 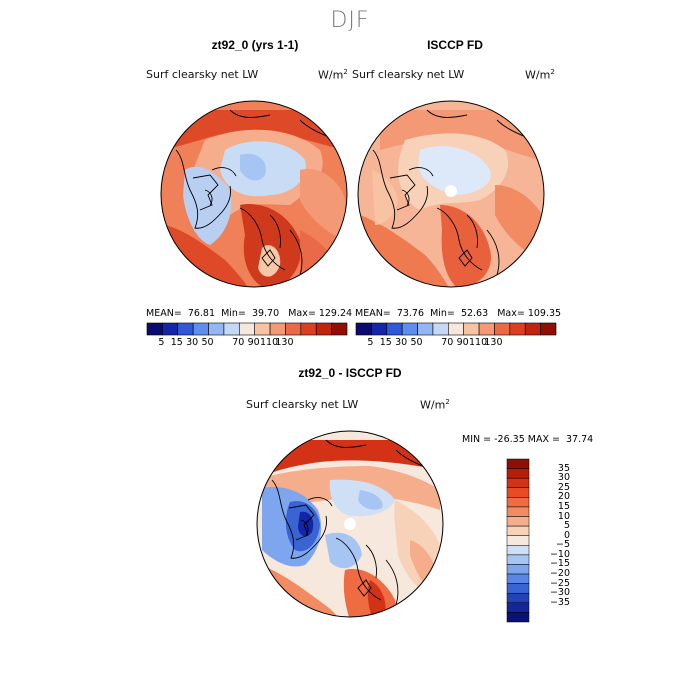 What do you see at coordinates (350, 373) in the screenshot?
I see `diff-title: zt92_0 - ISCCP FD` at bounding box center [350, 373].